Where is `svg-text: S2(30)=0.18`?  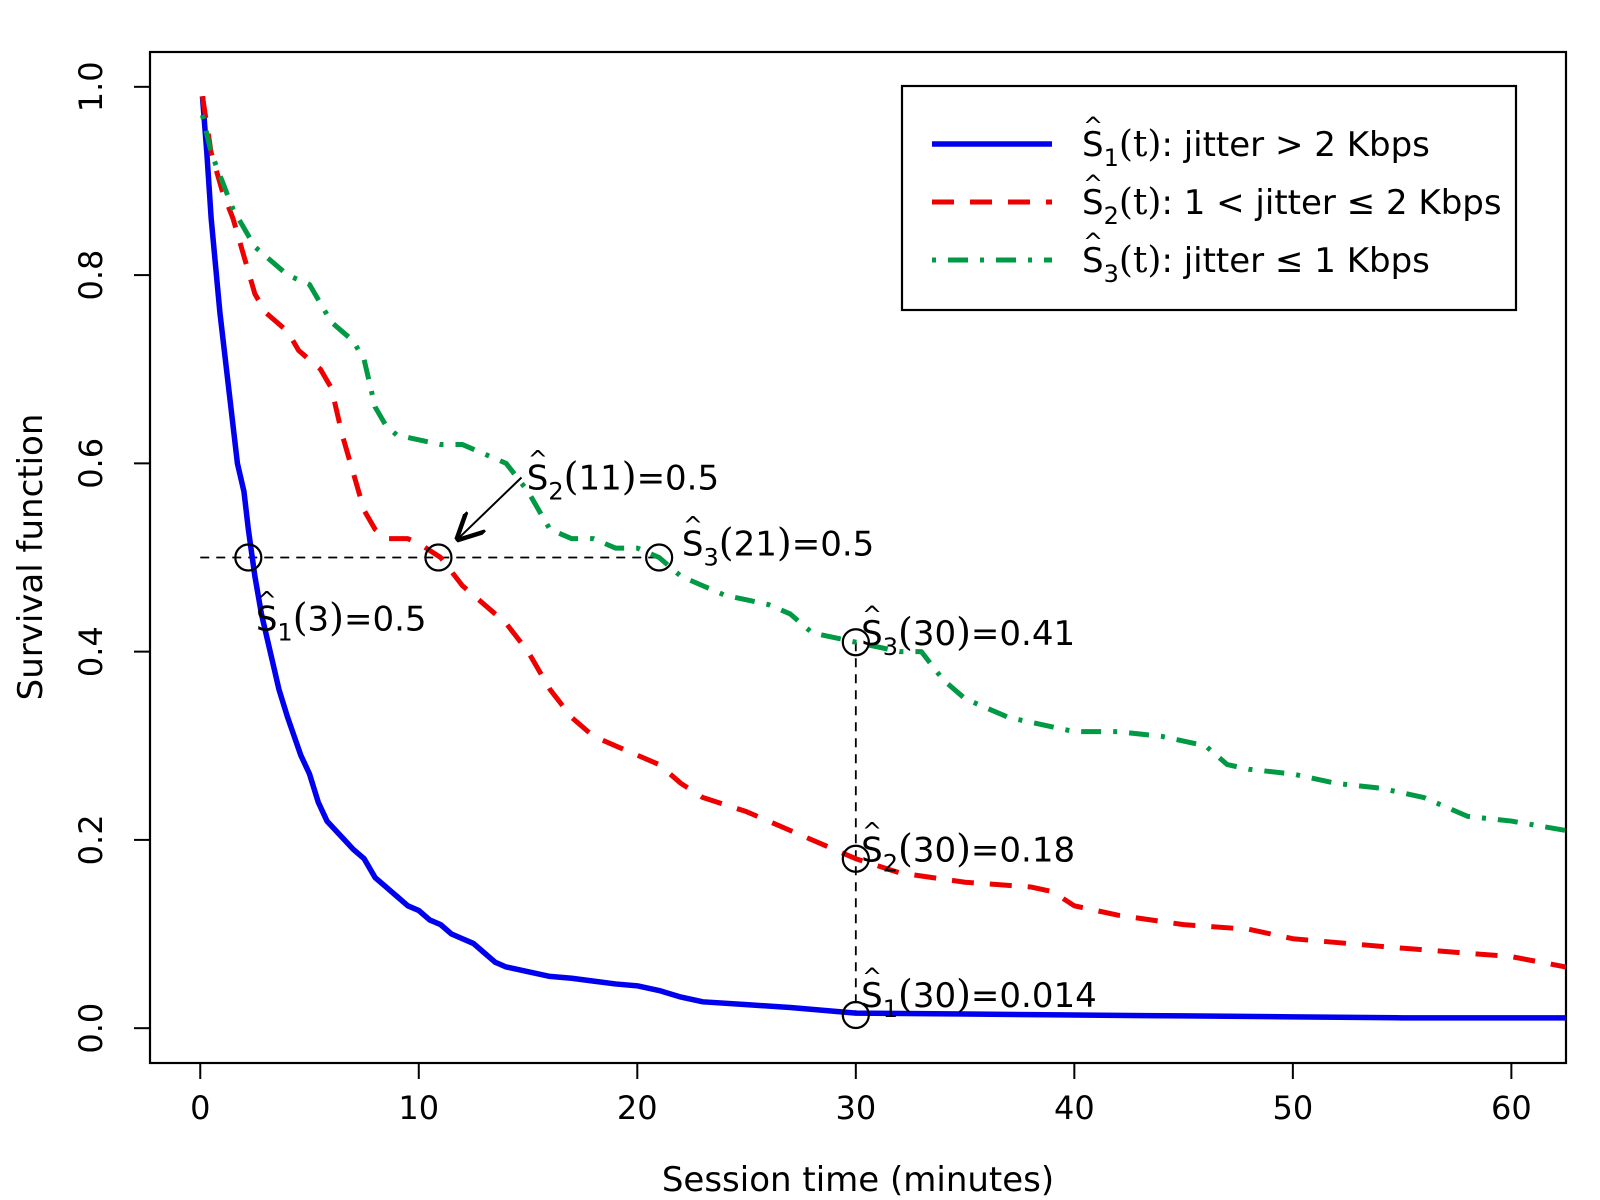
svg-text: S2(30)=0.18 is located at coordinates (968, 851).